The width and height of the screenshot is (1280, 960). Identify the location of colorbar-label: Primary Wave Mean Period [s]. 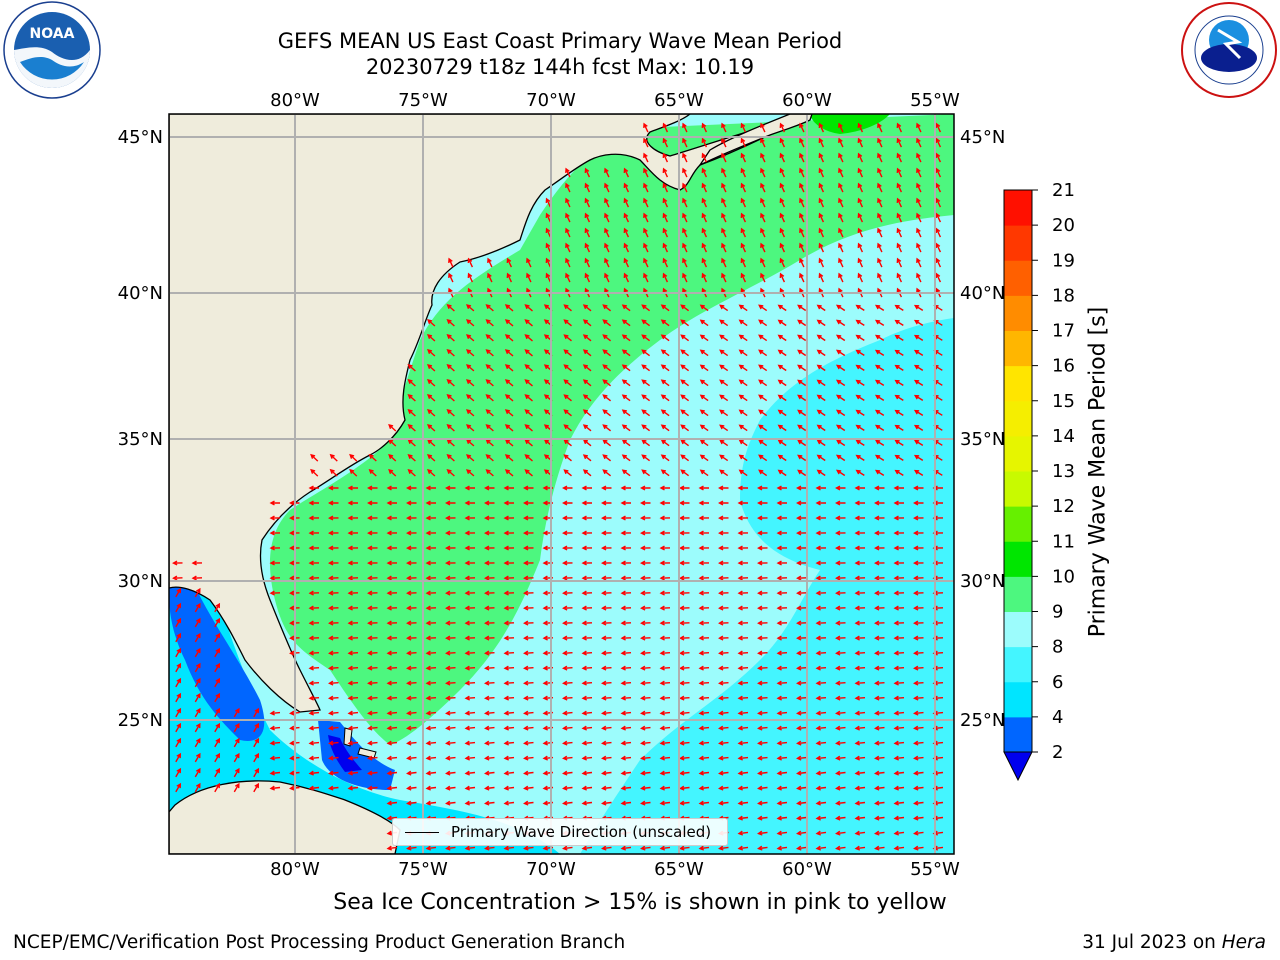
(1098, 472).